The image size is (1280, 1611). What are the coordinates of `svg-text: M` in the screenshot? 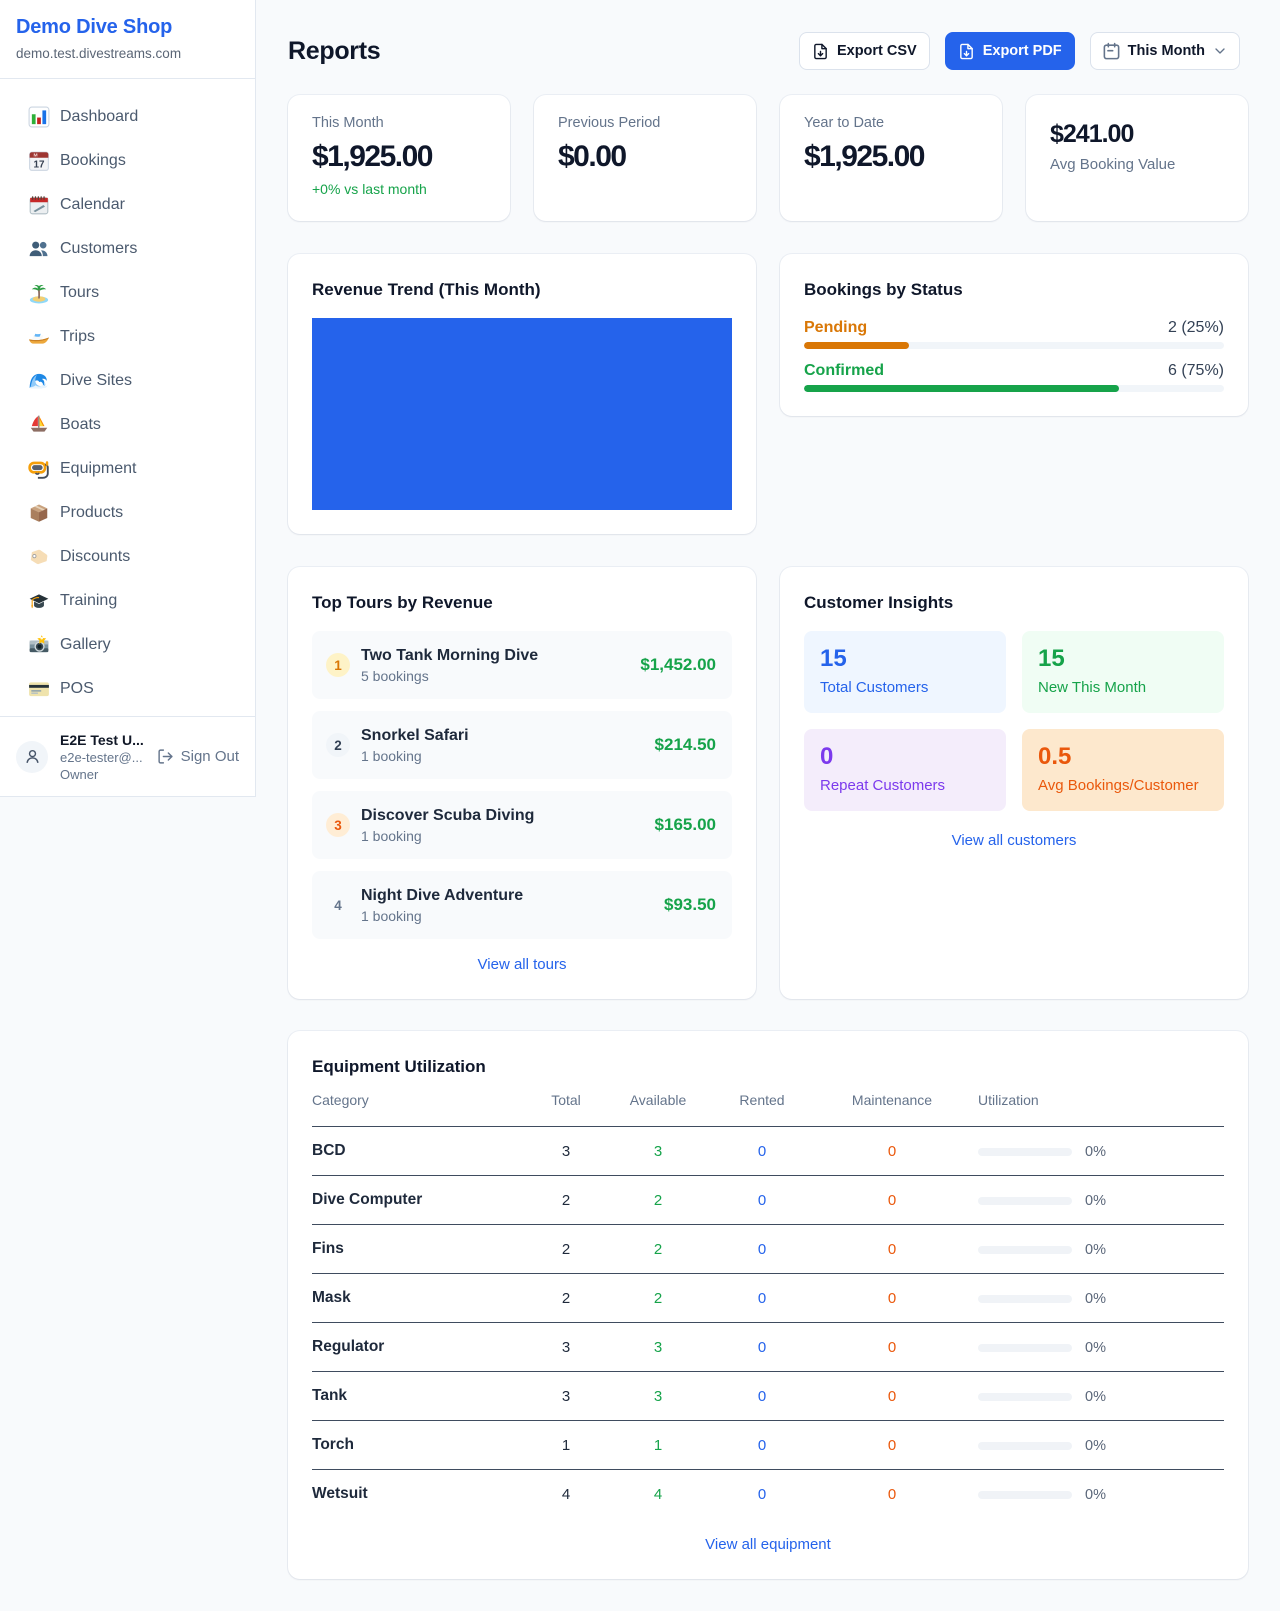 It's located at (36, 156).